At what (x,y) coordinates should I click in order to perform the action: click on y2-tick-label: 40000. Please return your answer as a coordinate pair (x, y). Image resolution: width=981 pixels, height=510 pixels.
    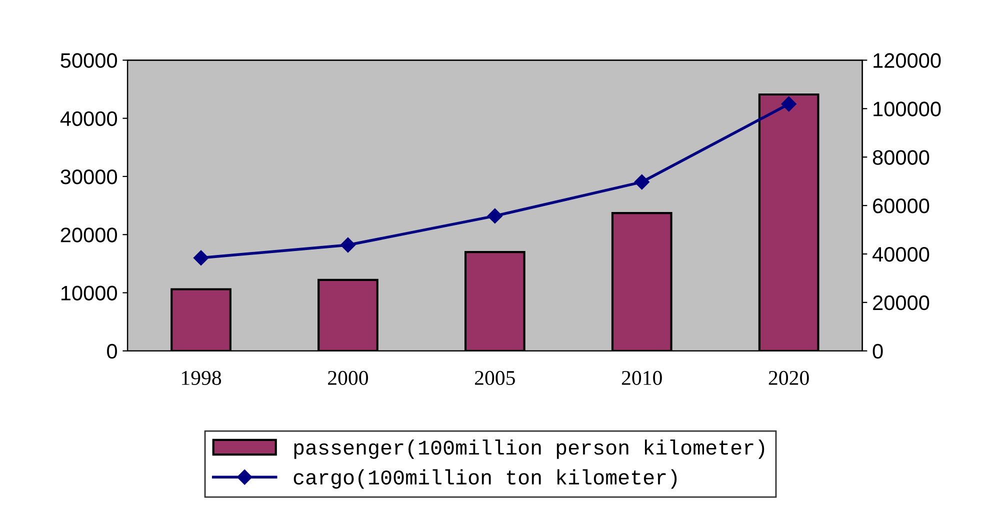
    Looking at the image, I should click on (901, 254).